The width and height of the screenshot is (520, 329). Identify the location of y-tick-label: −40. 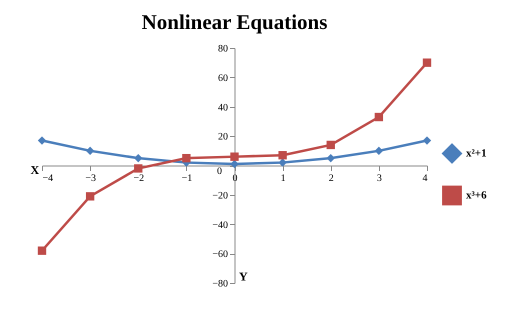
(220, 225).